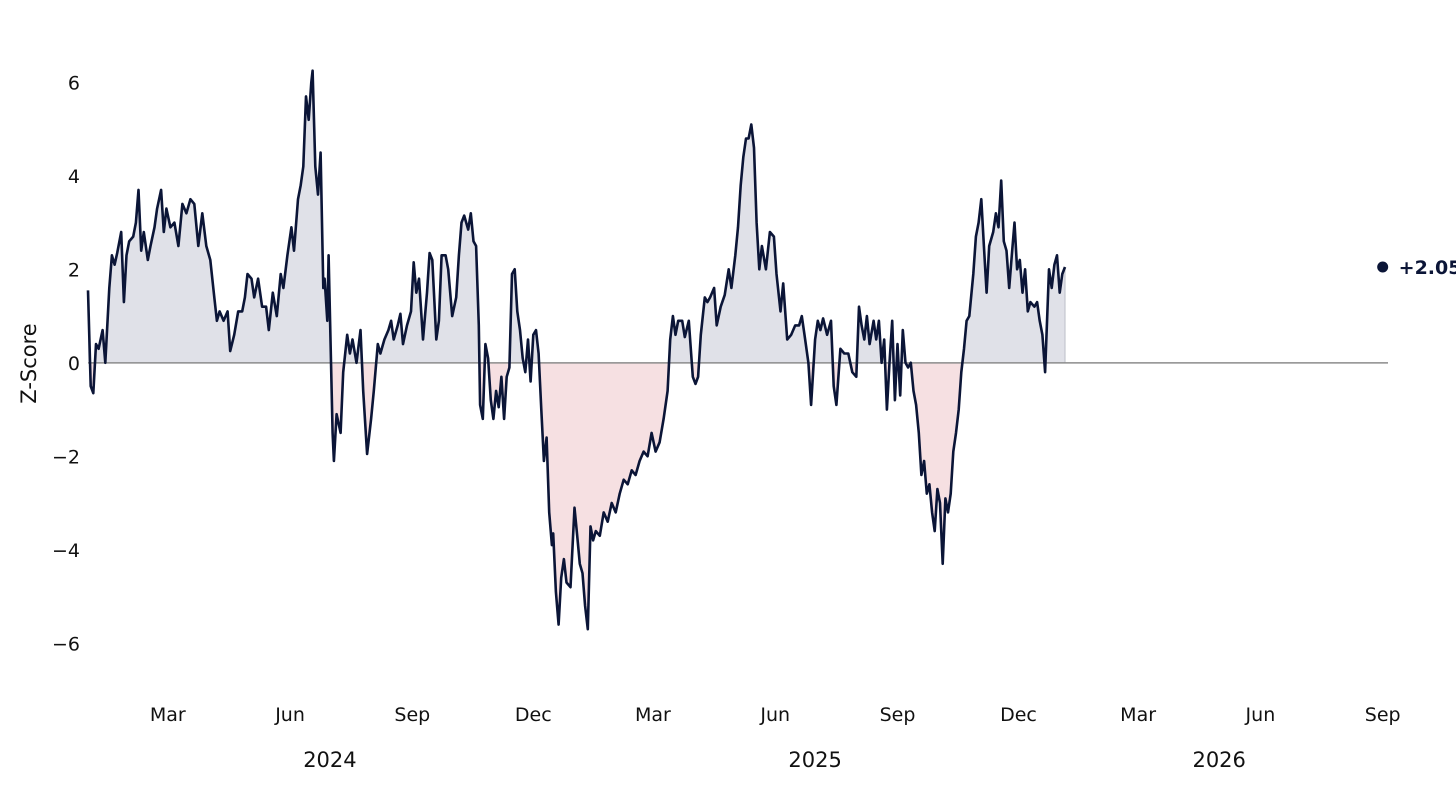 Image resolution: width=1456 pixels, height=790 pixels. Describe the element at coordinates (66, 644) in the screenshot. I see `y-tick-label: −6` at that location.